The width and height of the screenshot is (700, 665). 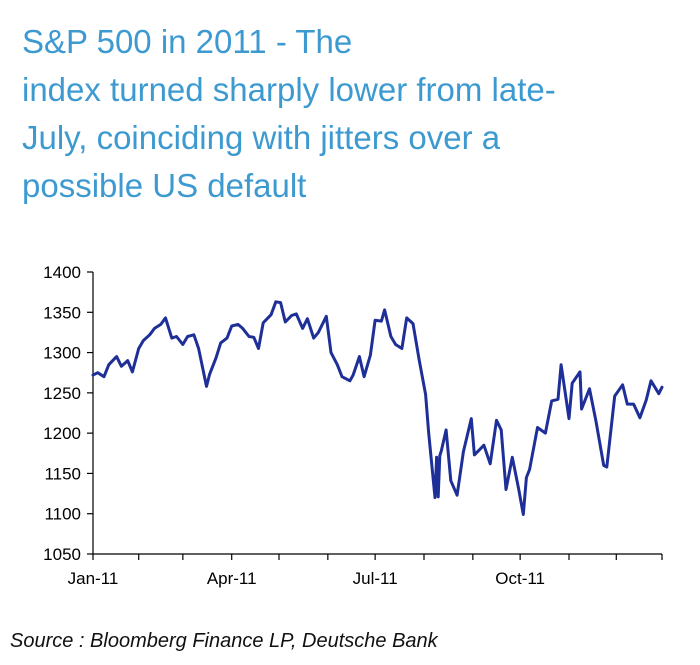 I want to click on y-tick-label: 1200, so click(x=62, y=433).